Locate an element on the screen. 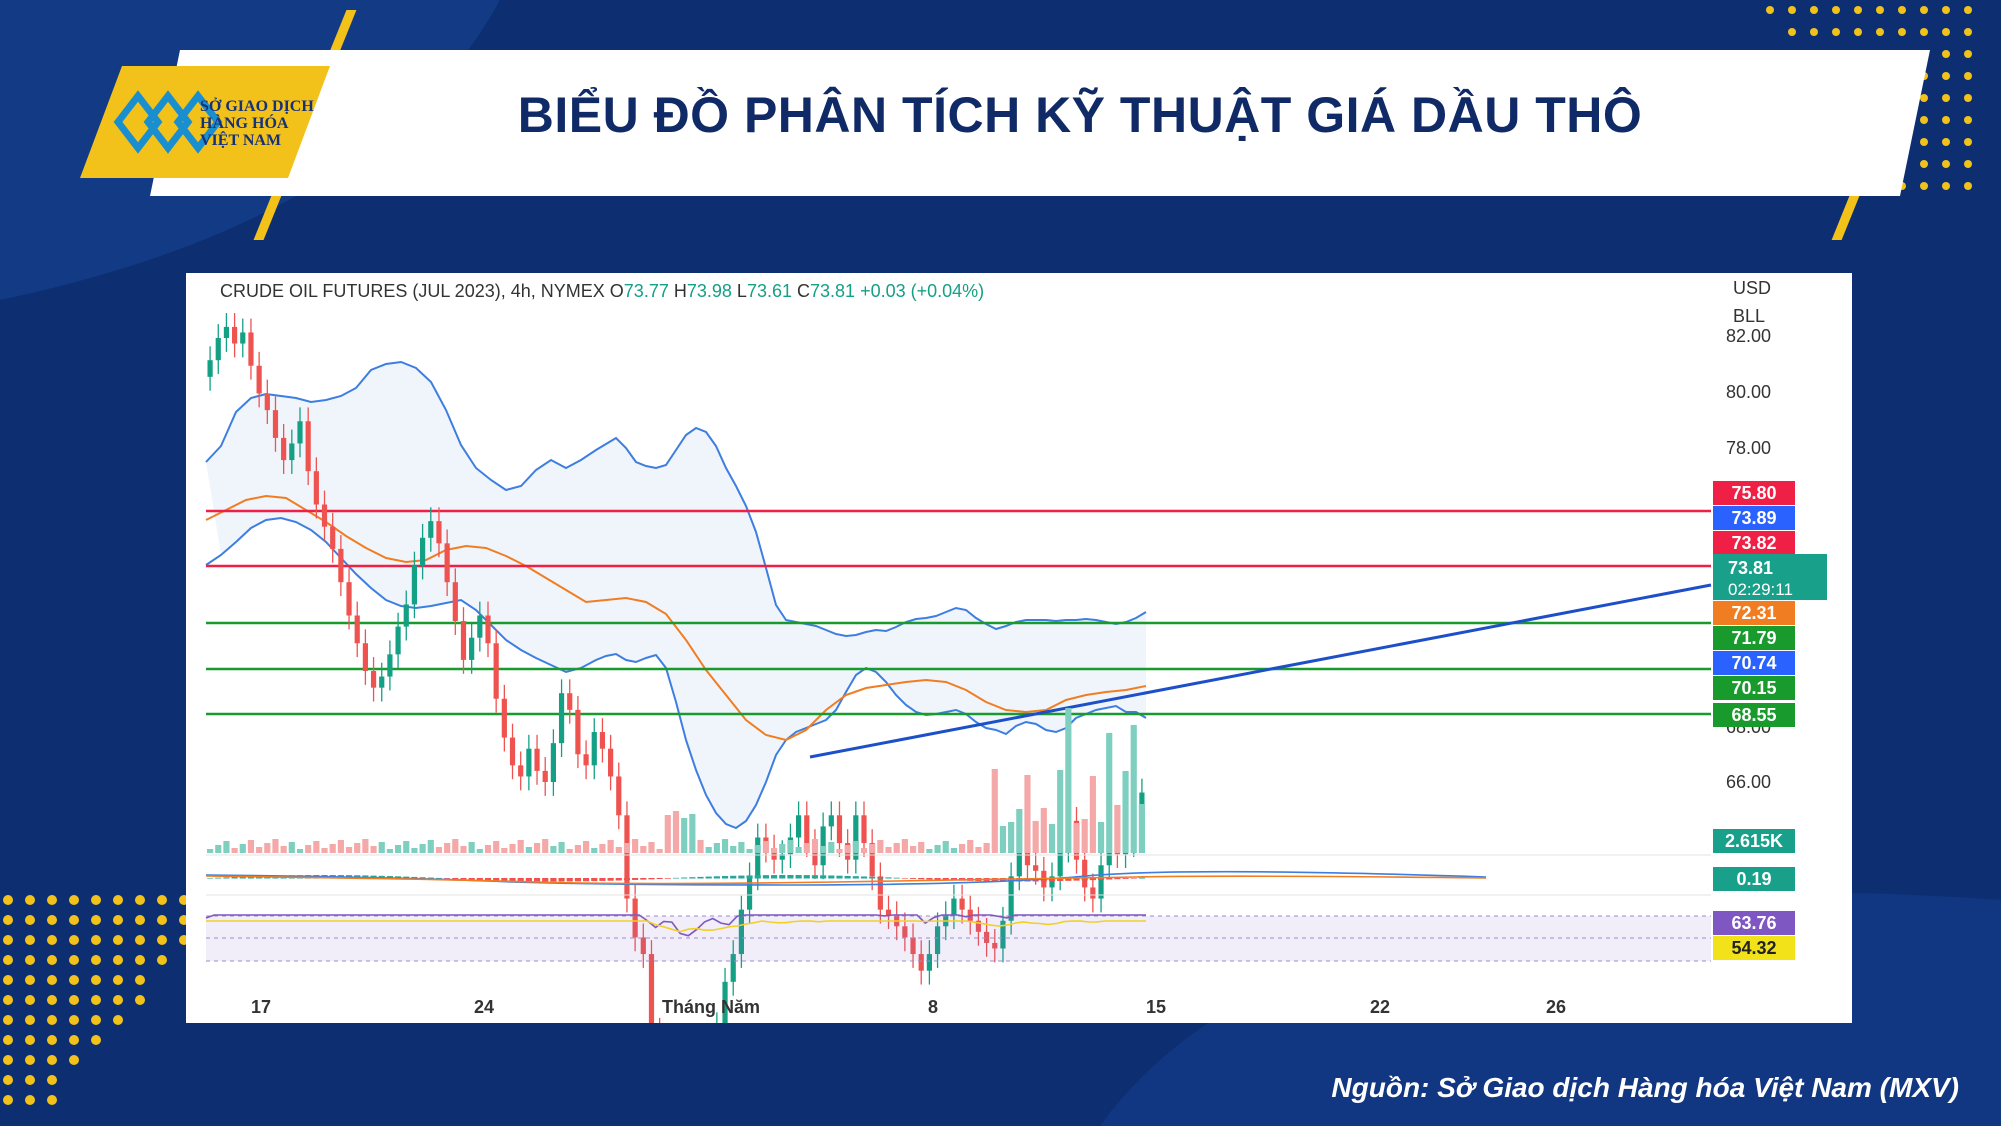 The width and height of the screenshot is (2001, 1126). price-tag-text: 73.82 is located at coordinates (1753, 543).